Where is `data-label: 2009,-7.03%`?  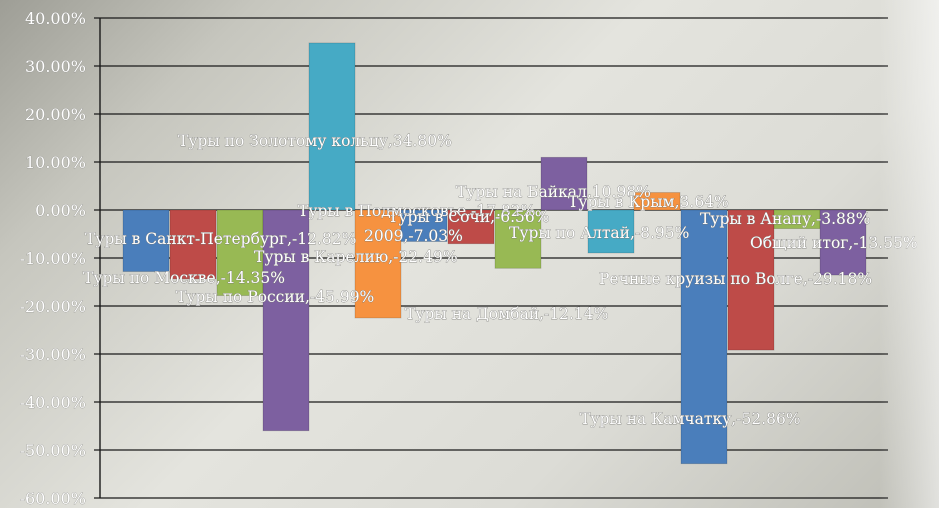
data-label: 2009,-7.03% is located at coordinates (413, 236).